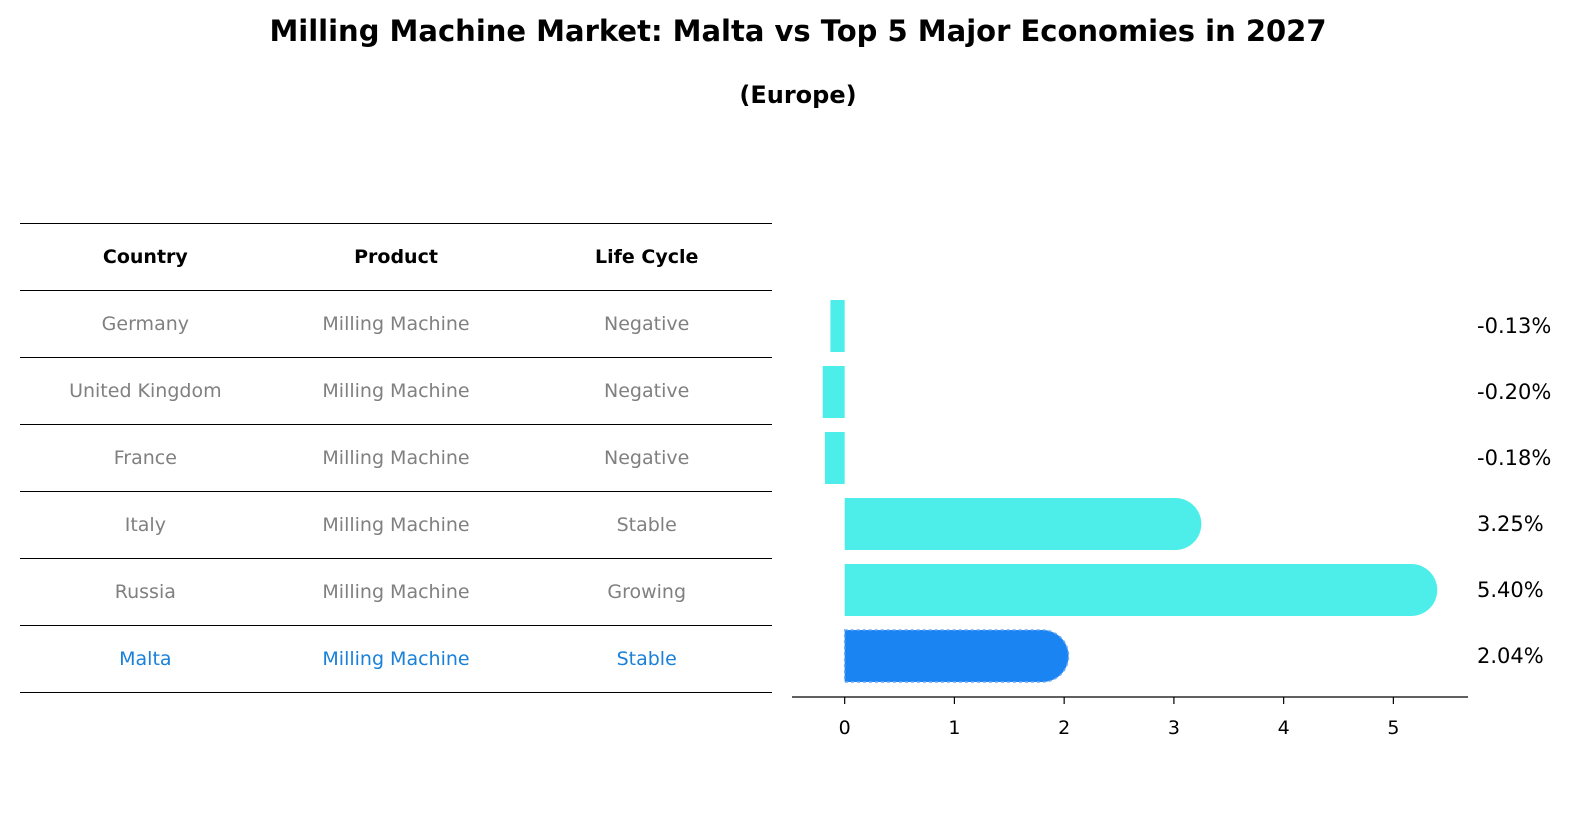 The width and height of the screenshot is (1596, 823). Describe the element at coordinates (145, 592) in the screenshot. I see `country-cell: Russia` at that location.